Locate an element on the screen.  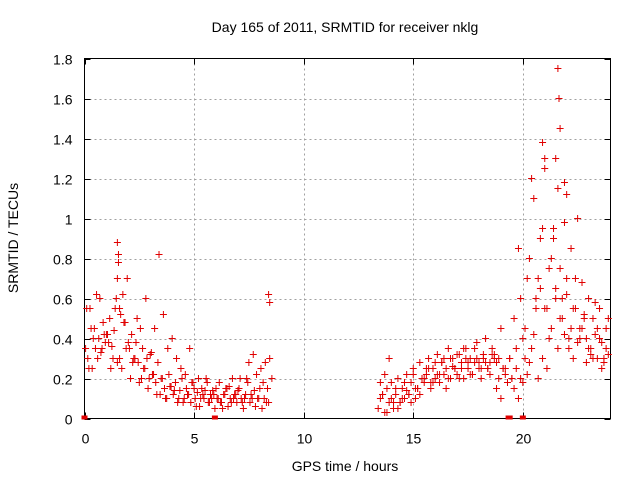
y-tick-label: 1.8 is located at coordinates (63, 60).